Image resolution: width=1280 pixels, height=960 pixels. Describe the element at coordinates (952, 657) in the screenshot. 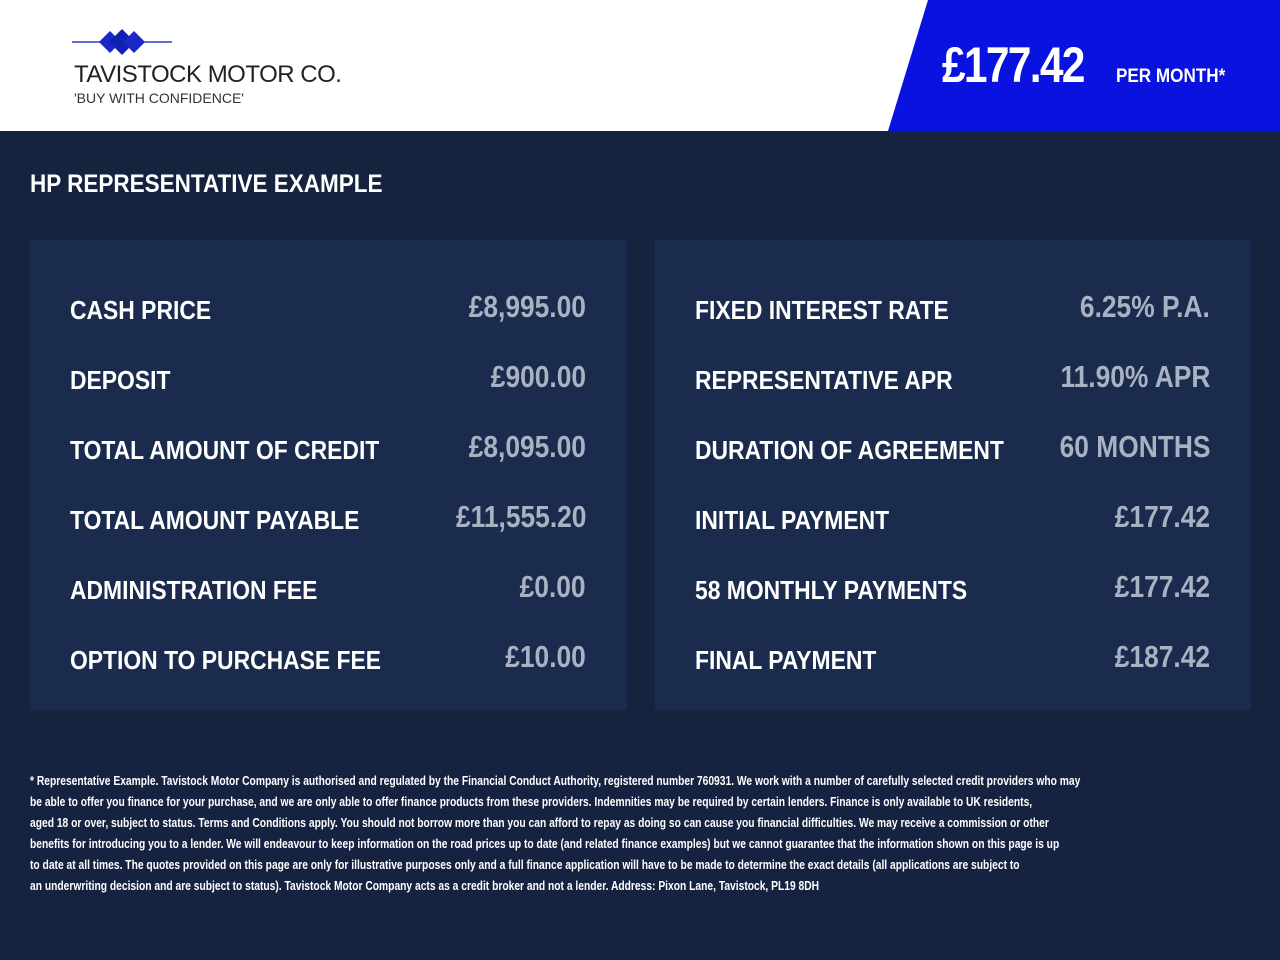

I see `finance-row: FINAL PAYMENT £187.42` at that location.